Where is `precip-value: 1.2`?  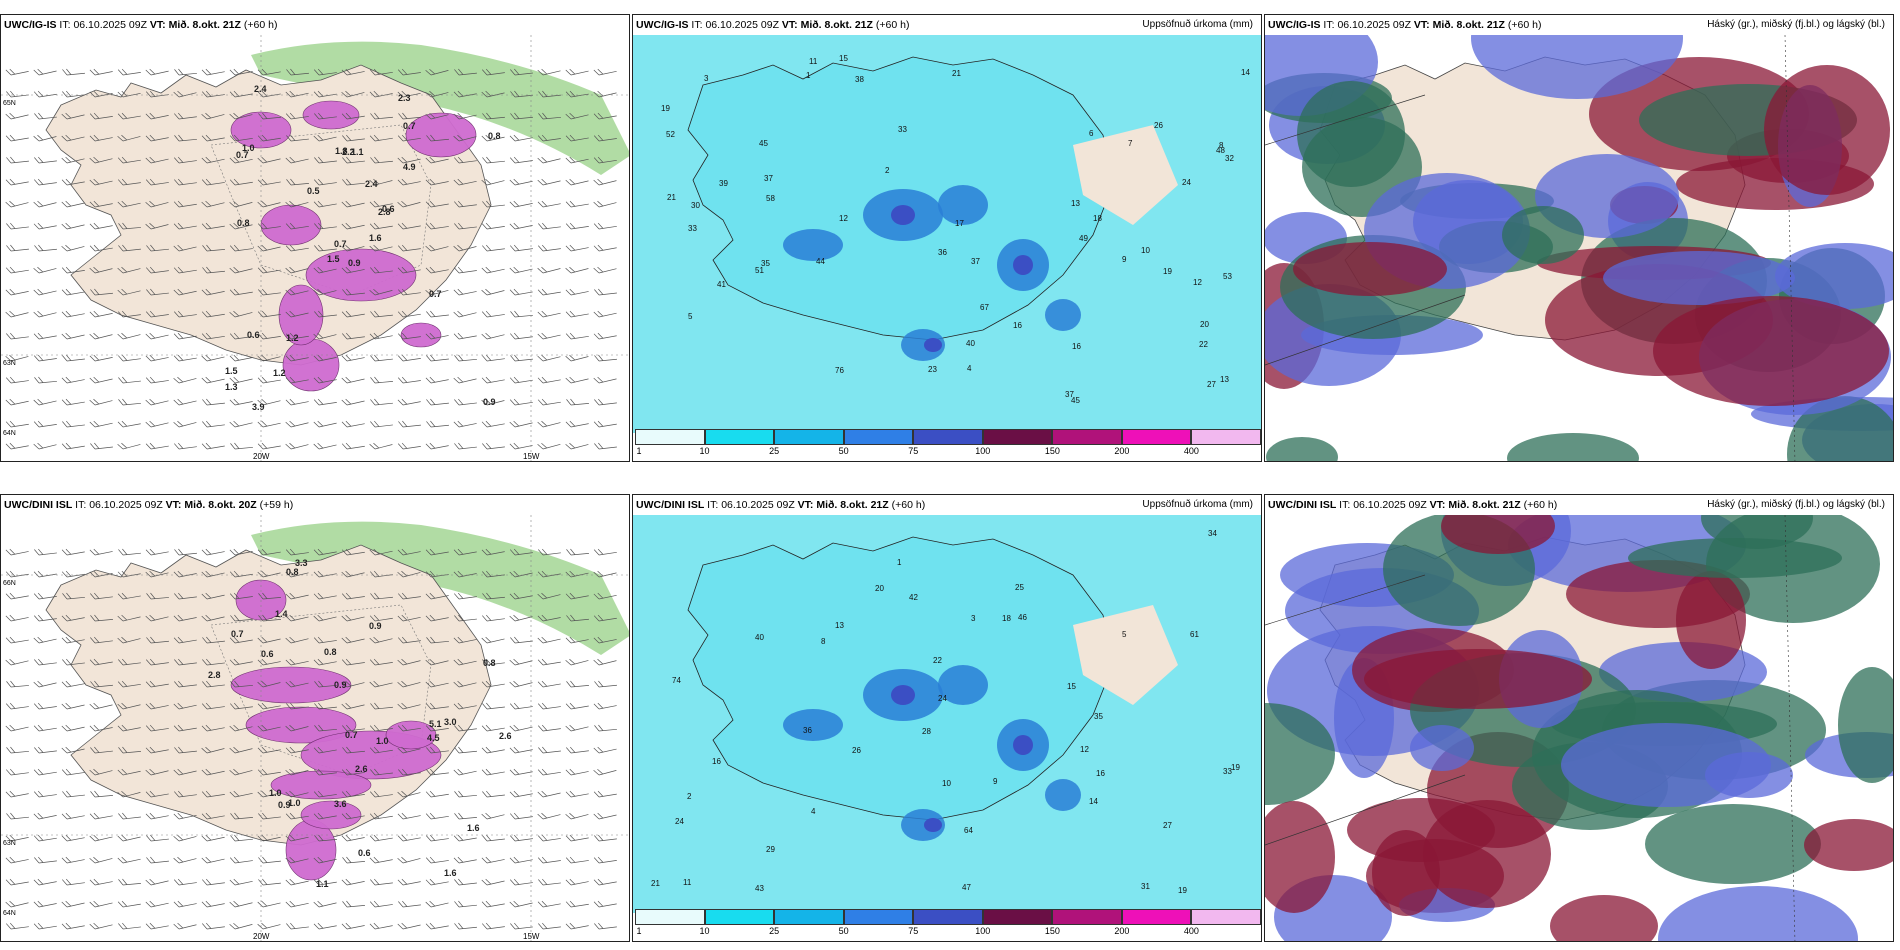
precip-value: 1.2 is located at coordinates (292, 338).